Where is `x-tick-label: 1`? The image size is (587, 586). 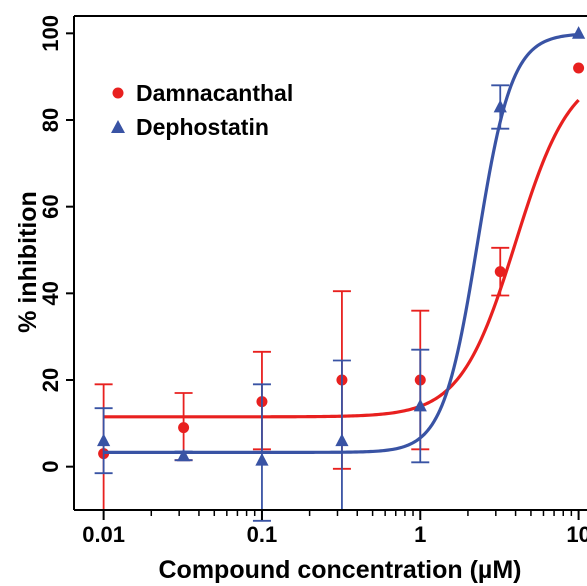
x-tick-label: 1 is located at coordinates (420, 534).